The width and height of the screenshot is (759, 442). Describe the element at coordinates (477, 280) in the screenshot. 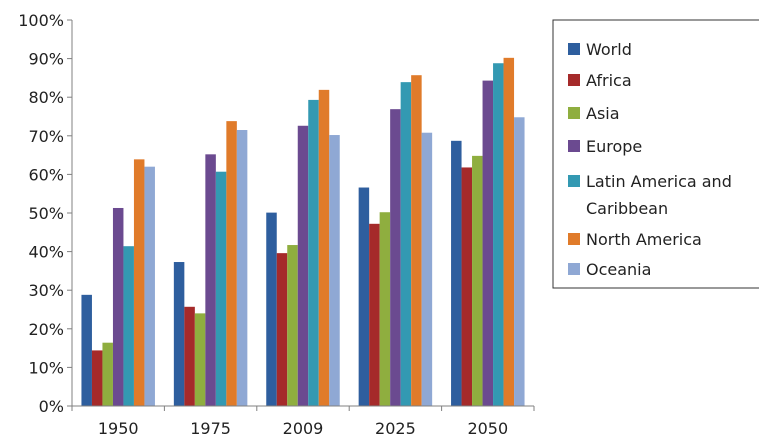

I see `bar-asia-2050` at that location.